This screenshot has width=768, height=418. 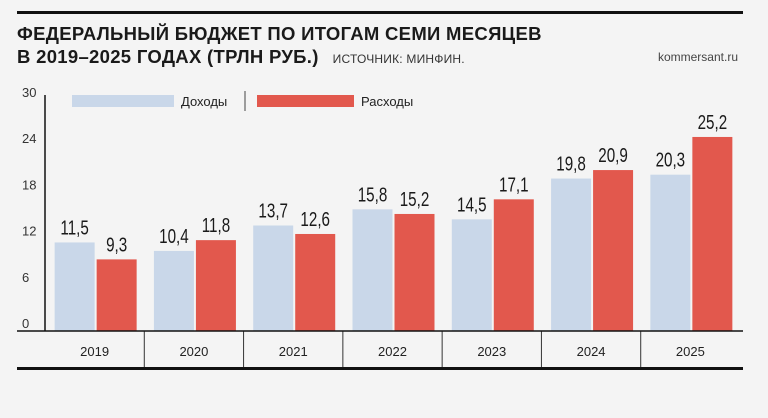 What do you see at coordinates (373, 194) in the screenshot?
I see `data-label-income: 15,8` at bounding box center [373, 194].